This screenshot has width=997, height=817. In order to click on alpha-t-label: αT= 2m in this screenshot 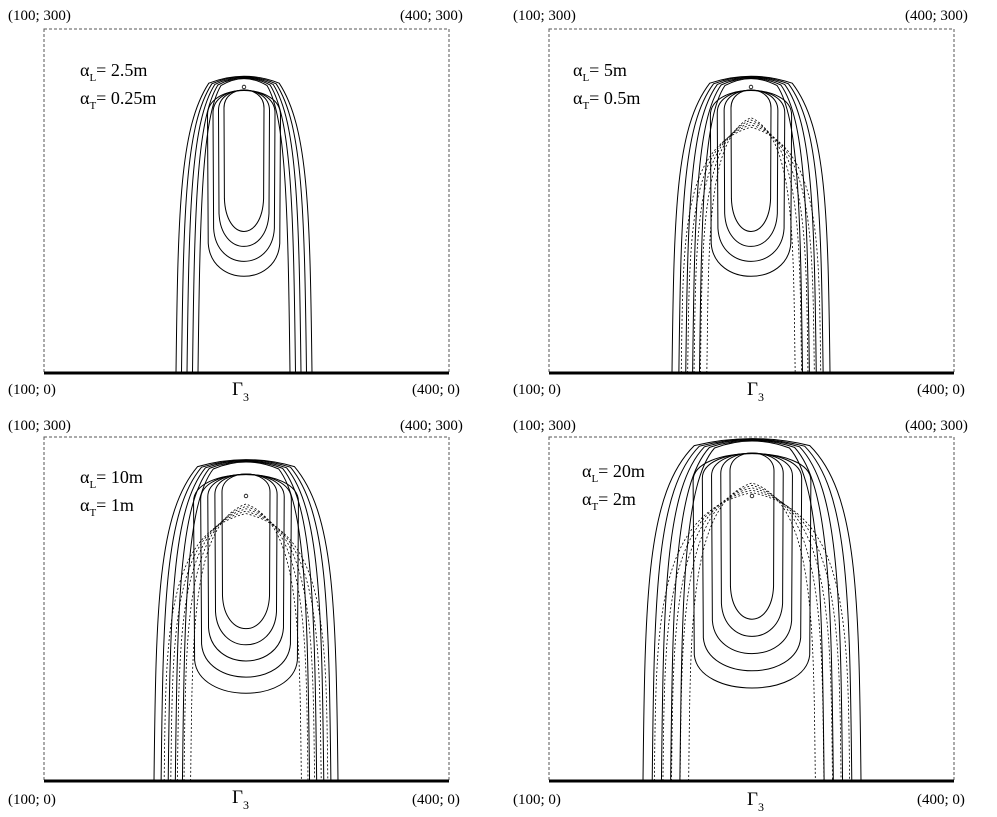, I will do `click(609, 501)`.